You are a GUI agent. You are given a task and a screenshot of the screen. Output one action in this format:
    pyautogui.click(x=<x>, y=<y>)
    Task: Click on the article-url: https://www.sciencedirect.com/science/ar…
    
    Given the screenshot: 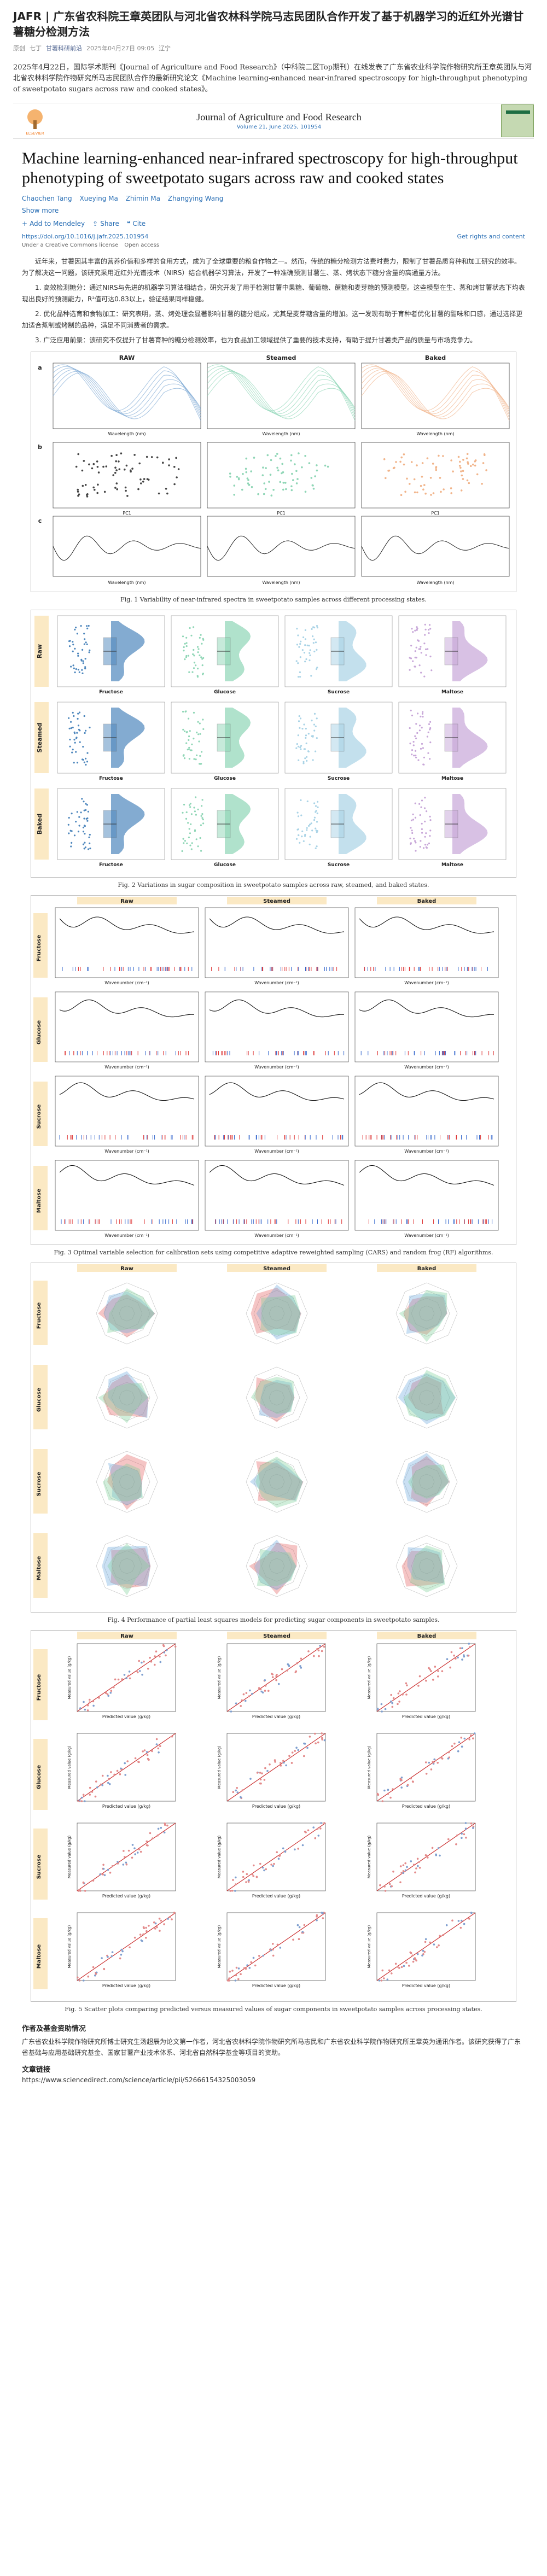 What is the action you would take?
    pyautogui.click(x=139, y=2080)
    